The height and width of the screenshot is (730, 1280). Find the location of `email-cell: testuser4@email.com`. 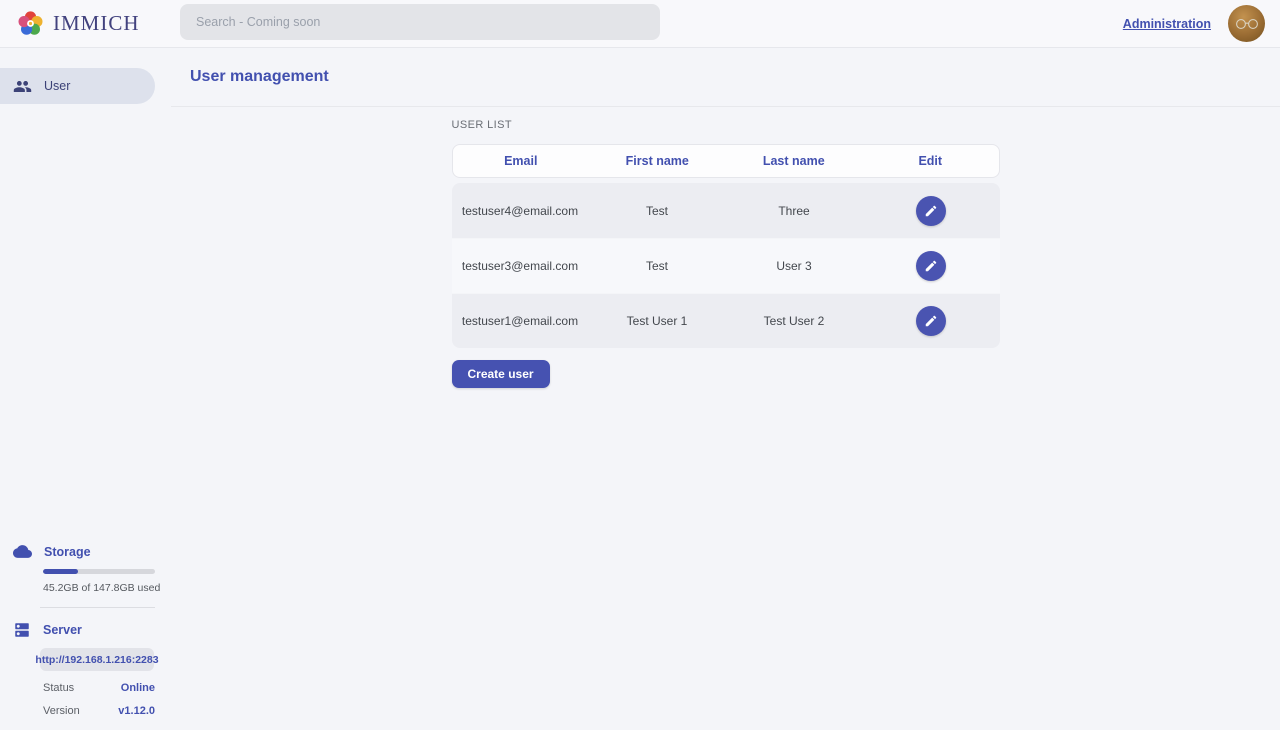

email-cell: testuser4@email.com is located at coordinates (520, 210).